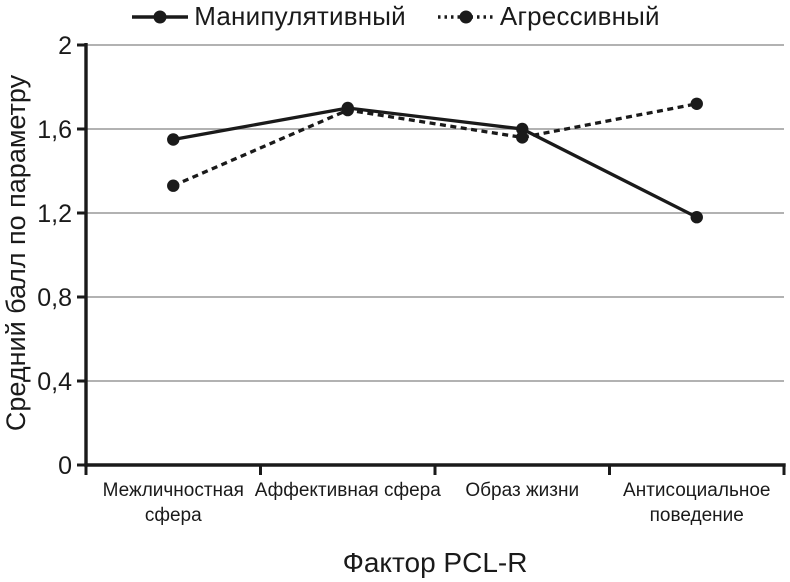 This screenshot has height=582, width=790. Describe the element at coordinates (173, 503) in the screenshot. I see `x-tick-label: Межличностная сфера` at that location.